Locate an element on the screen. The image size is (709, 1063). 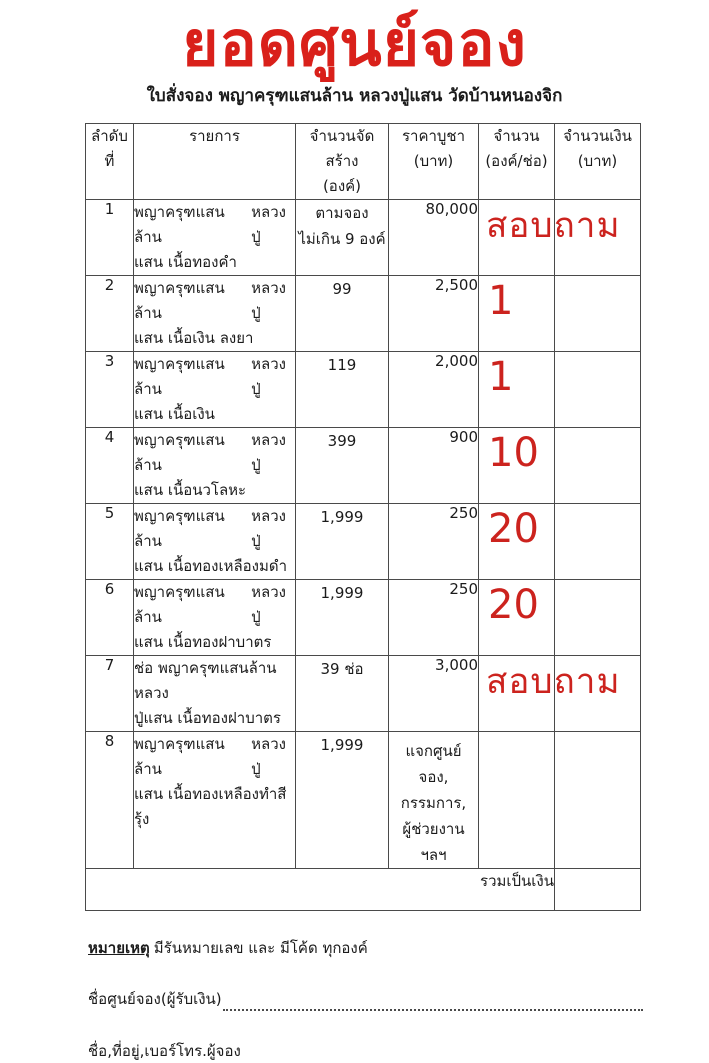
price-cell: 2,000 is located at coordinates (433, 390).